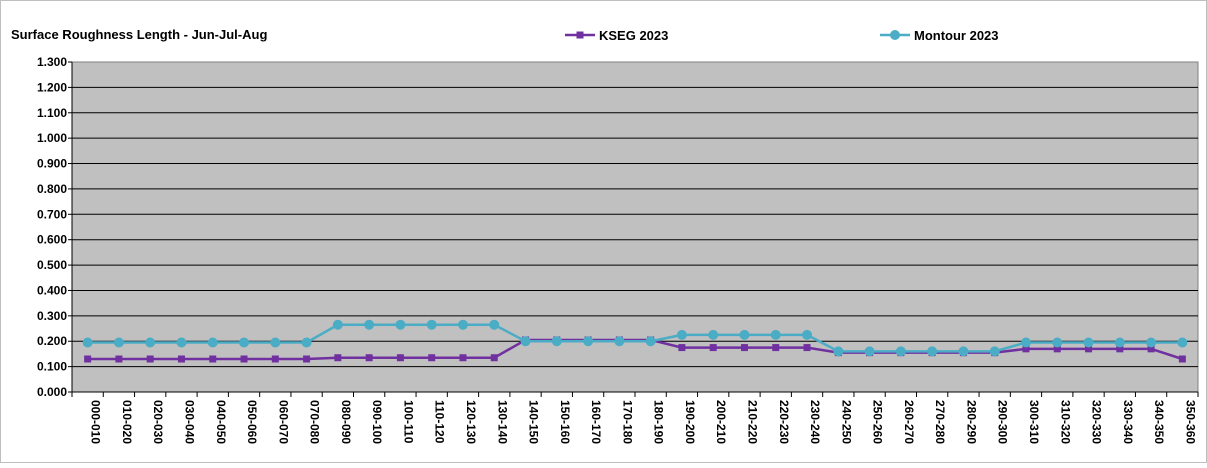 This screenshot has width=1207, height=468. Describe the element at coordinates (189, 422) in the screenshot. I see `x-tick-label: 030-040` at that location.